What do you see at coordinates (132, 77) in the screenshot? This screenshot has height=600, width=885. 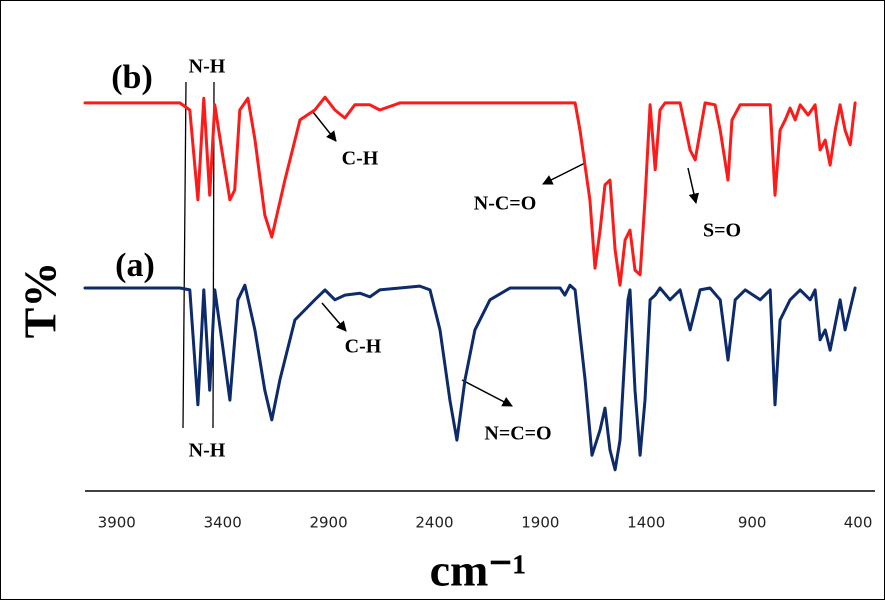 I see `series-label: (b)` at bounding box center [132, 77].